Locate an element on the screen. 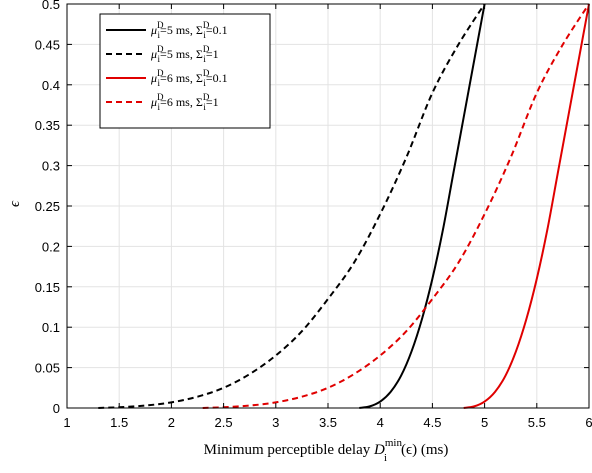 Image resolution: width=592 pixels, height=473 pixels. y-axis-label: ϵ is located at coordinates (15, 203).